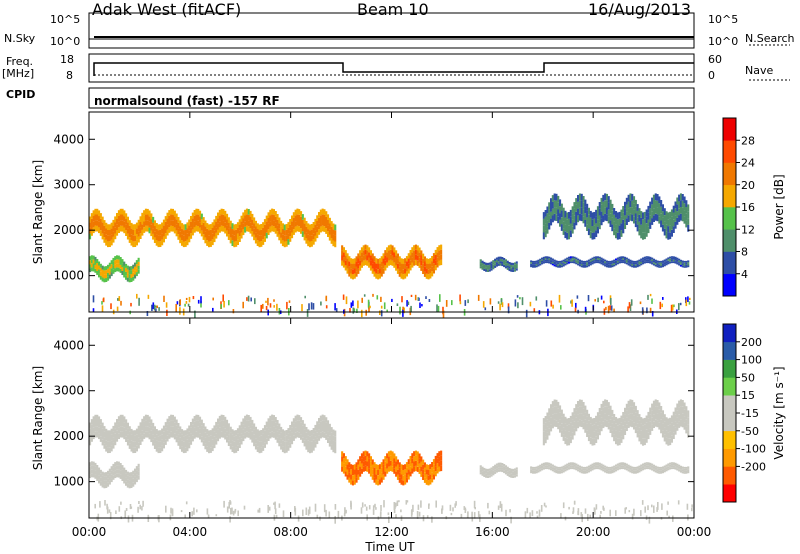 This screenshot has height=554, width=800. What do you see at coordinates (391, 532) in the screenshot?
I see `x-tick-label: 12:00` at bounding box center [391, 532].